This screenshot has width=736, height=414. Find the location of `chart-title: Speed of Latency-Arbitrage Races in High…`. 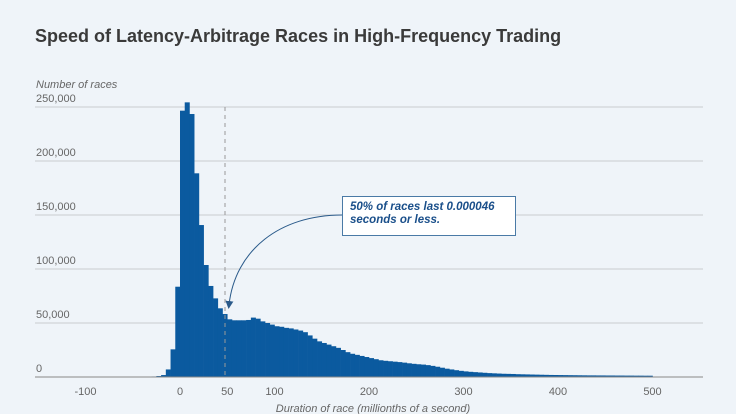

chart-title: Speed of Latency-Arbitrage Races in High… is located at coordinates (298, 36).